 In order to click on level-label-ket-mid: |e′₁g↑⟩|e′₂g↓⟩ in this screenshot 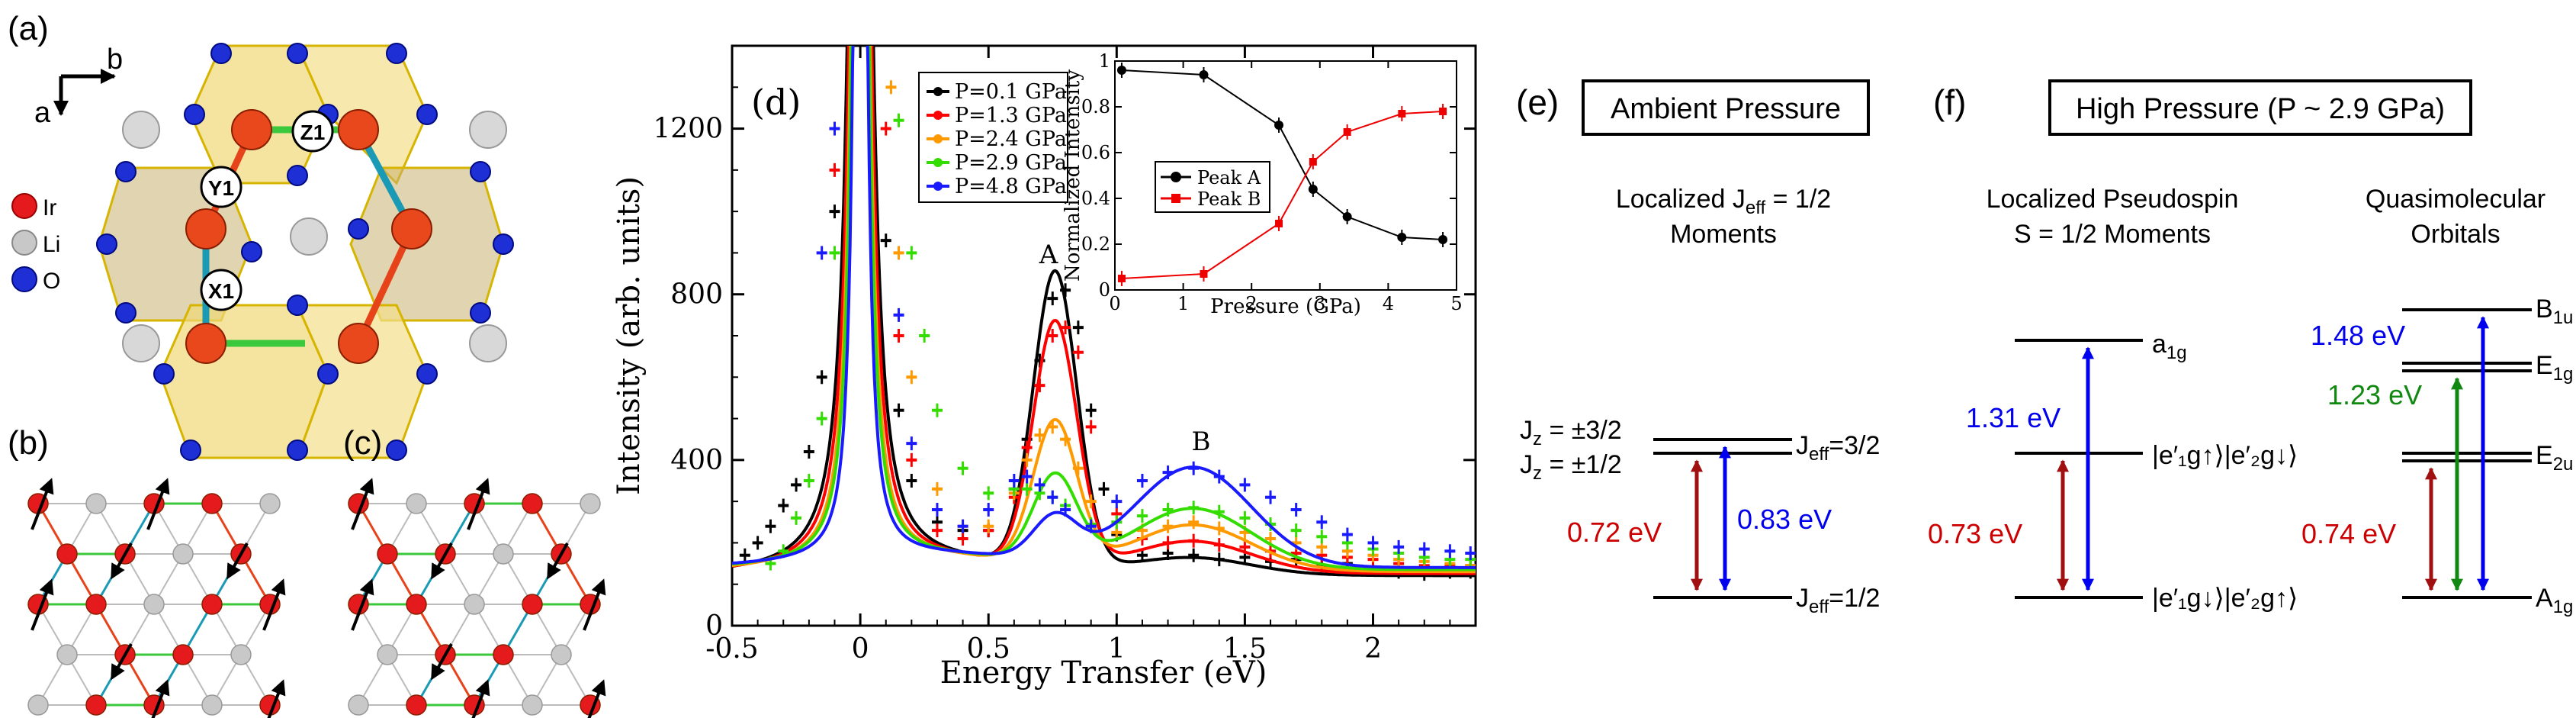, I will do `click(2225, 455)`.